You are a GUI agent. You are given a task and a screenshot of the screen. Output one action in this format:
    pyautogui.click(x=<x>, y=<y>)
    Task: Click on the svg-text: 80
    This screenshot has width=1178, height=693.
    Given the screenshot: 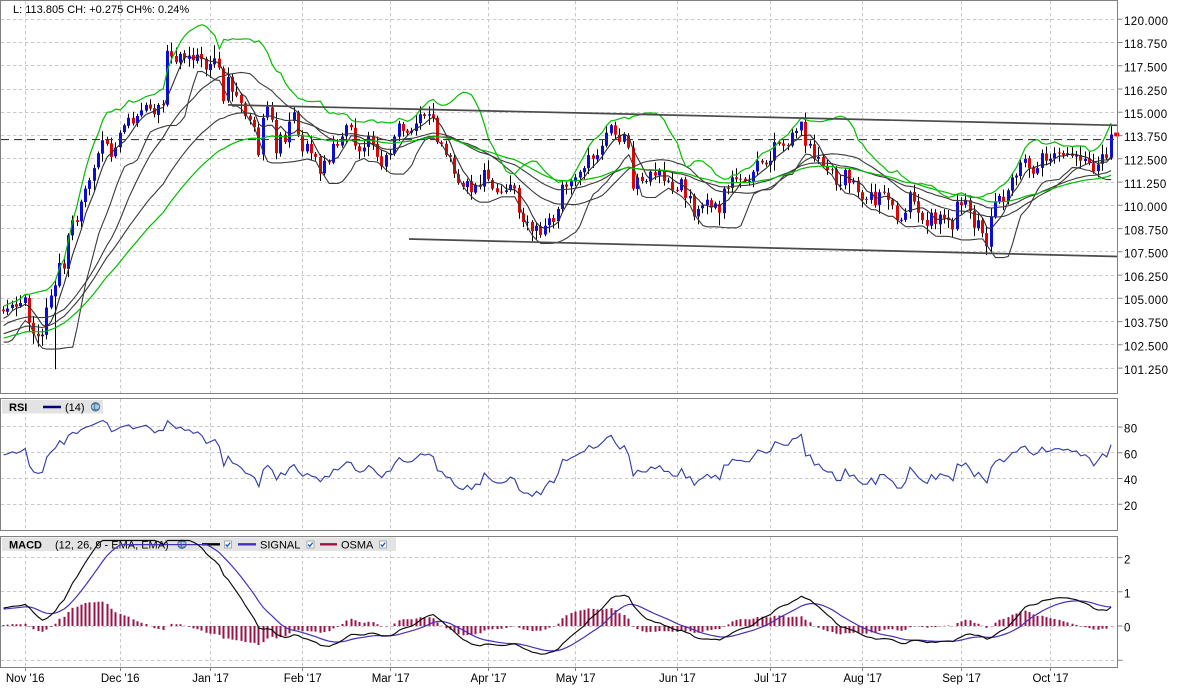 What is the action you would take?
    pyautogui.click(x=1131, y=430)
    